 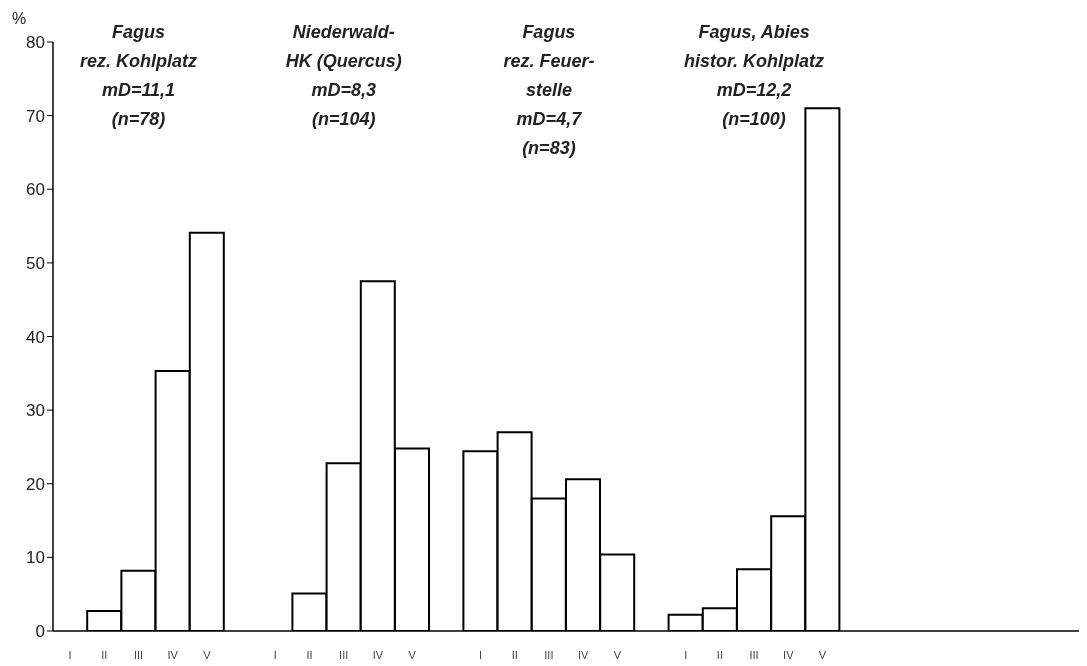 I want to click on y-tick-label: 70, so click(x=35, y=116).